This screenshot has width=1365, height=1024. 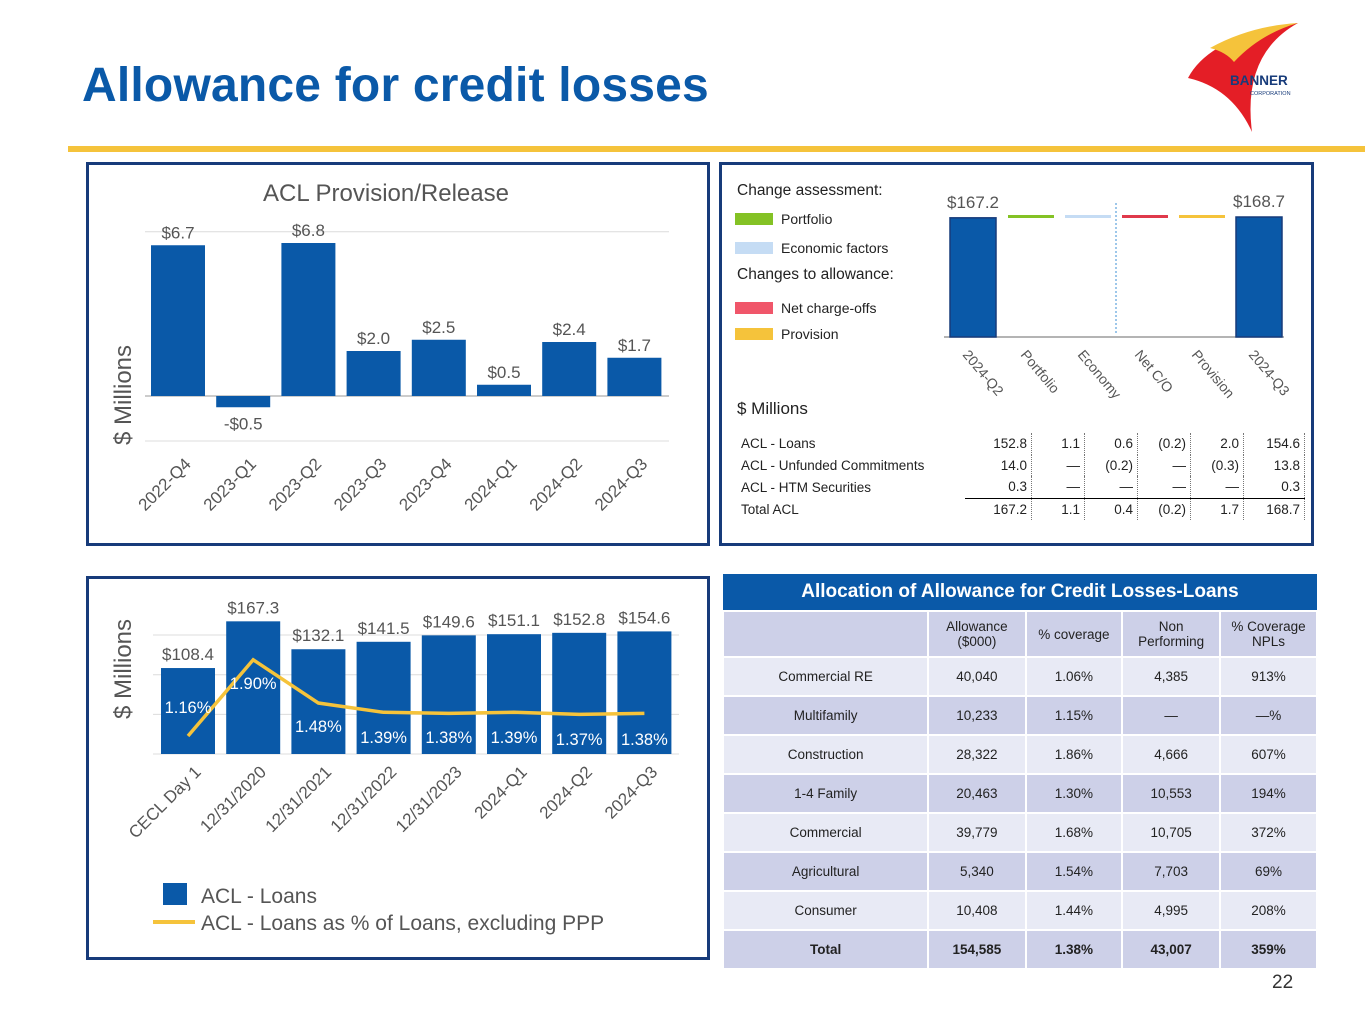 I want to click on table-row: ACL - HTM Securities 0.3— — — —0.3, so click(x=1021, y=487).